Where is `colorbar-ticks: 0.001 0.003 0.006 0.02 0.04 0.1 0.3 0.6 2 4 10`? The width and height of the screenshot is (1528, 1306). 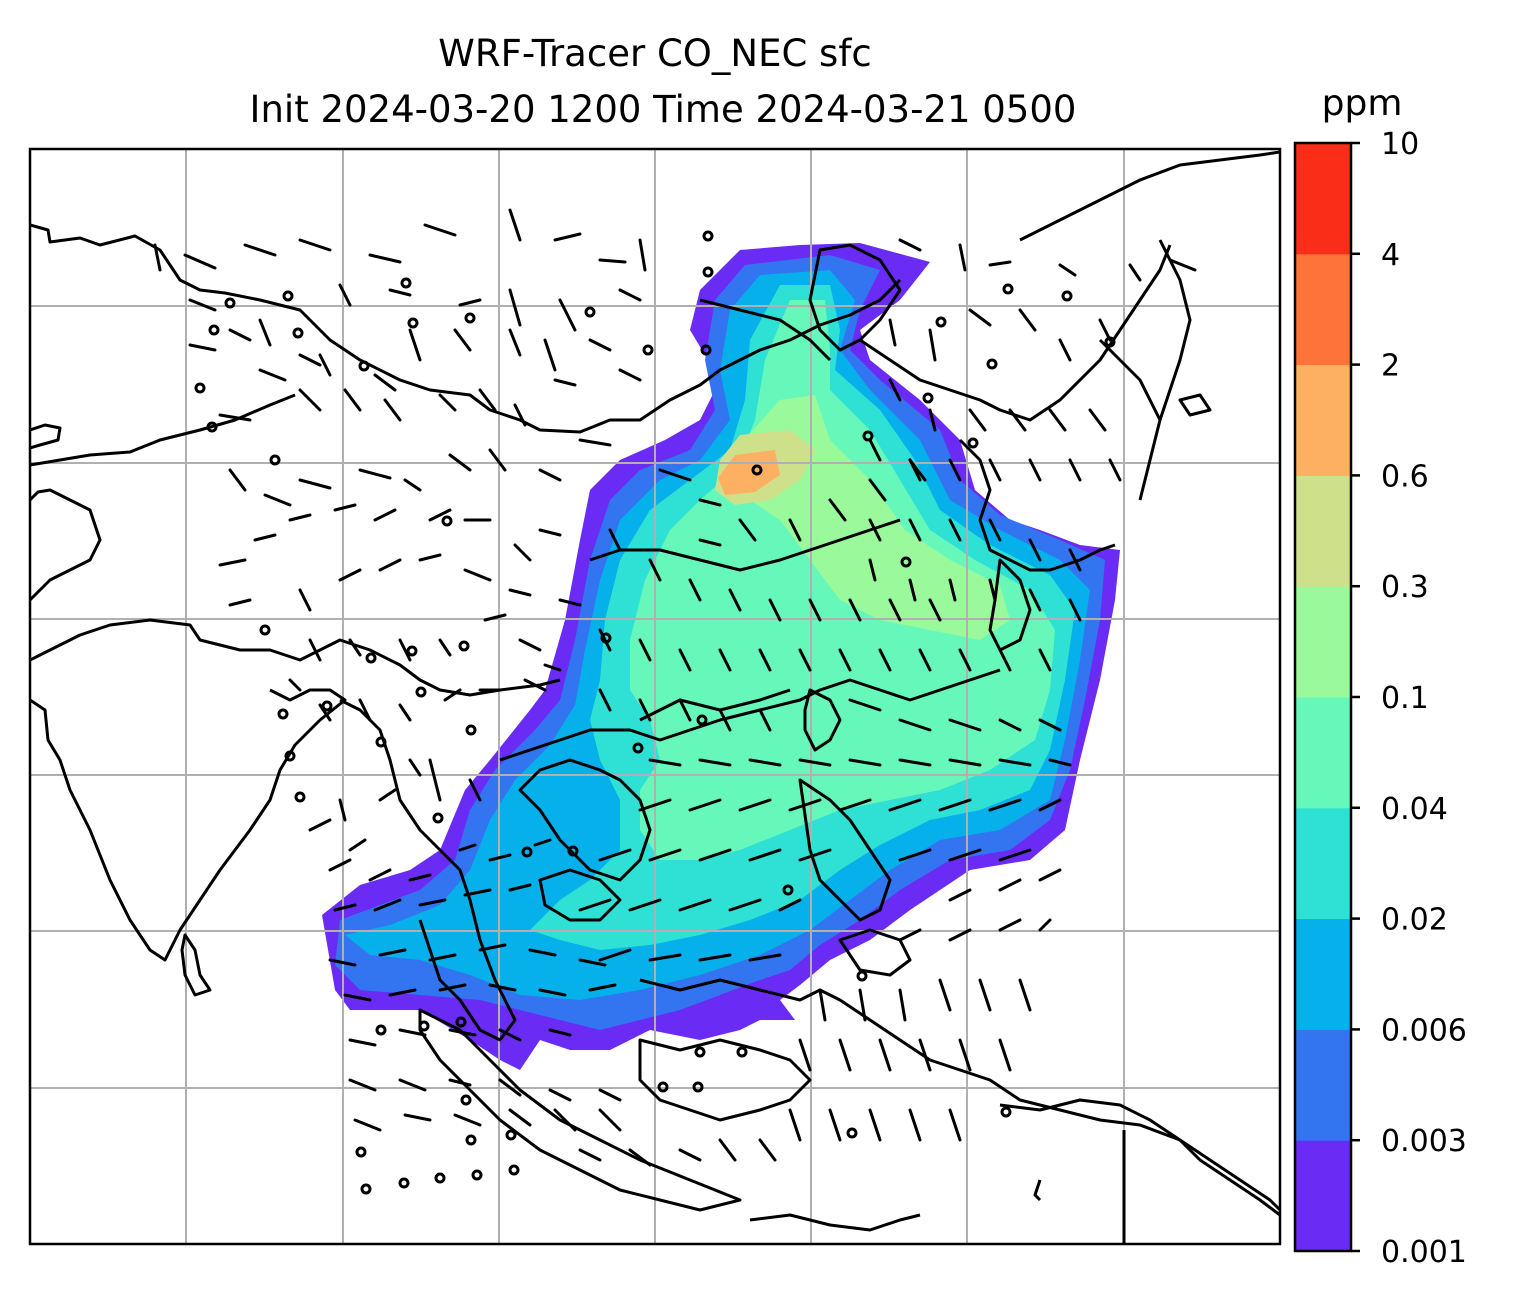 colorbar-ticks: 0.001 0.003 0.006 0.02 0.04 0.1 0.3 0.6 2 4 10 is located at coordinates (1409, 698).